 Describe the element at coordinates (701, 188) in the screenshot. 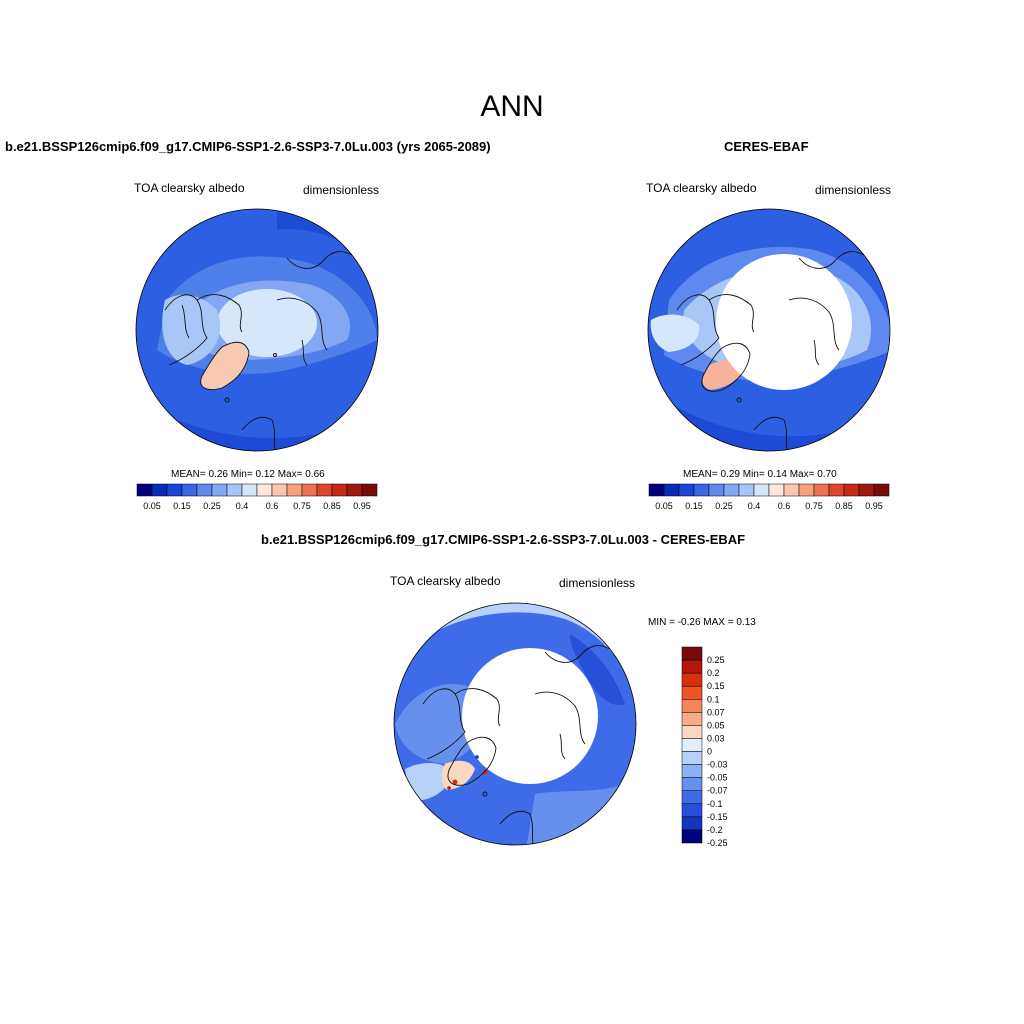

I see `obs-variable-label: TOA clearsky albedo` at that location.